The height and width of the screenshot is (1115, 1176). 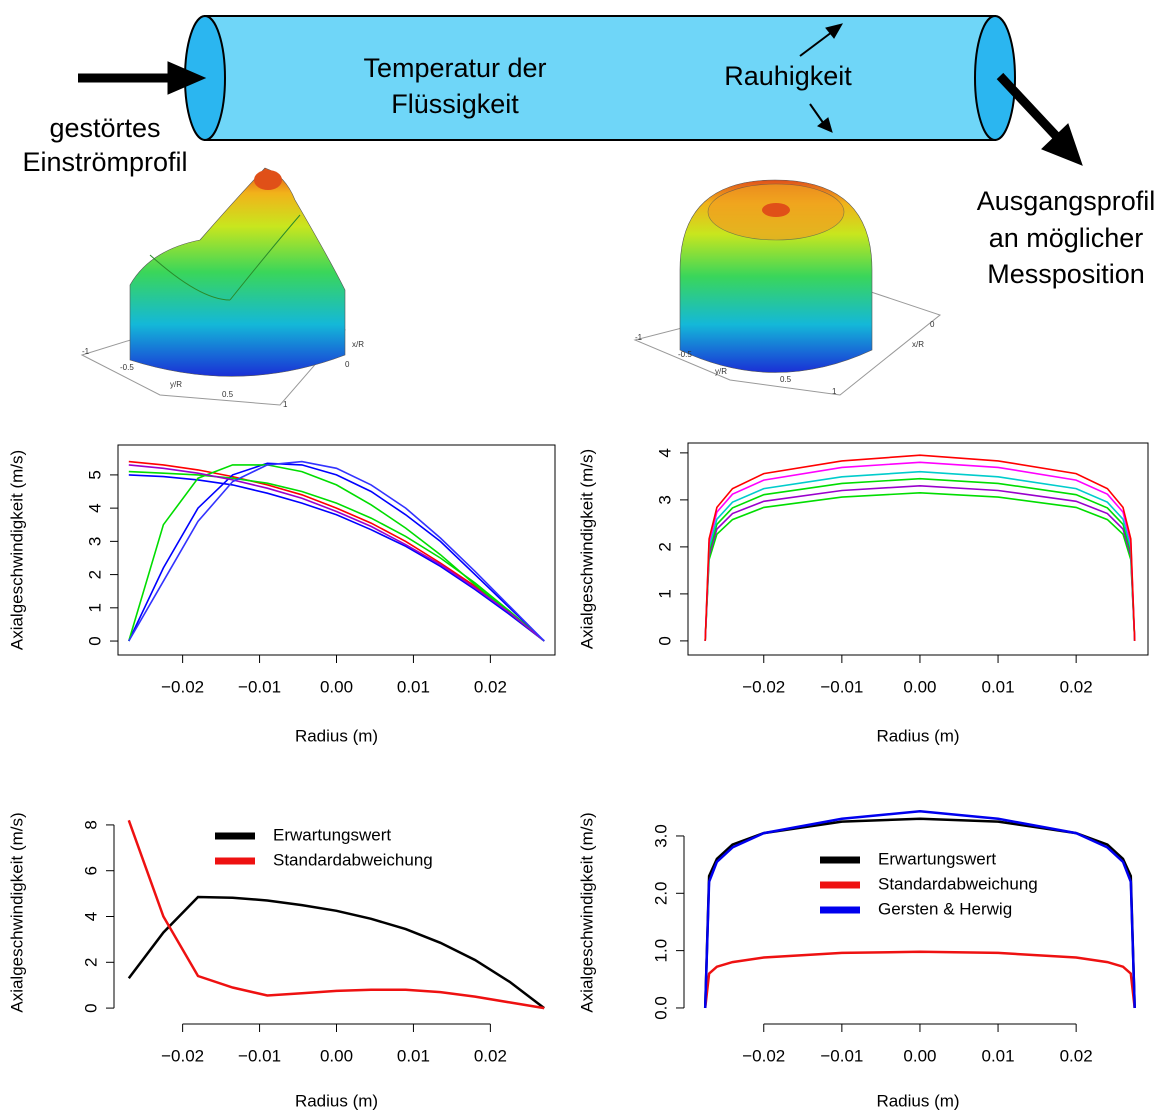 What do you see at coordinates (1066, 274) in the screenshot?
I see `outlet-label: Messposition` at bounding box center [1066, 274].